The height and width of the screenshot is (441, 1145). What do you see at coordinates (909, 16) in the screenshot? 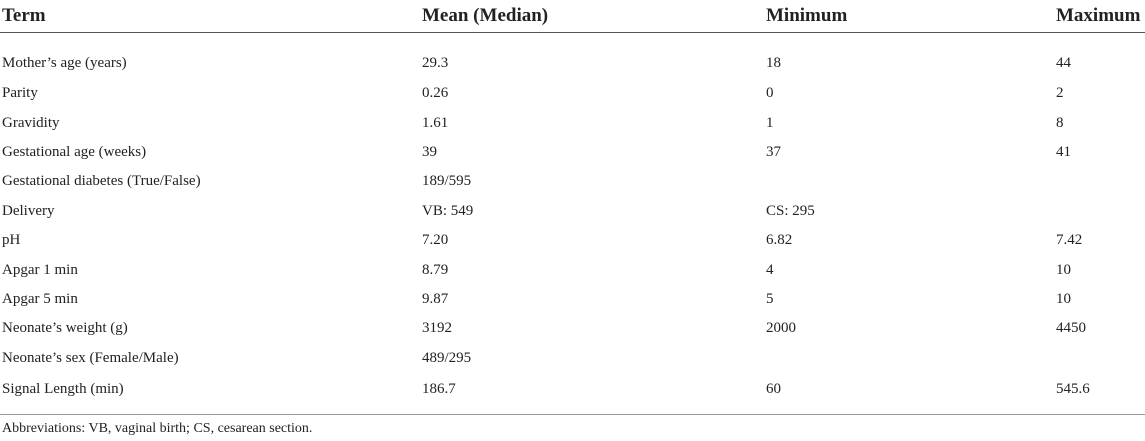
I see `header-minimum: Minimum` at bounding box center [909, 16].